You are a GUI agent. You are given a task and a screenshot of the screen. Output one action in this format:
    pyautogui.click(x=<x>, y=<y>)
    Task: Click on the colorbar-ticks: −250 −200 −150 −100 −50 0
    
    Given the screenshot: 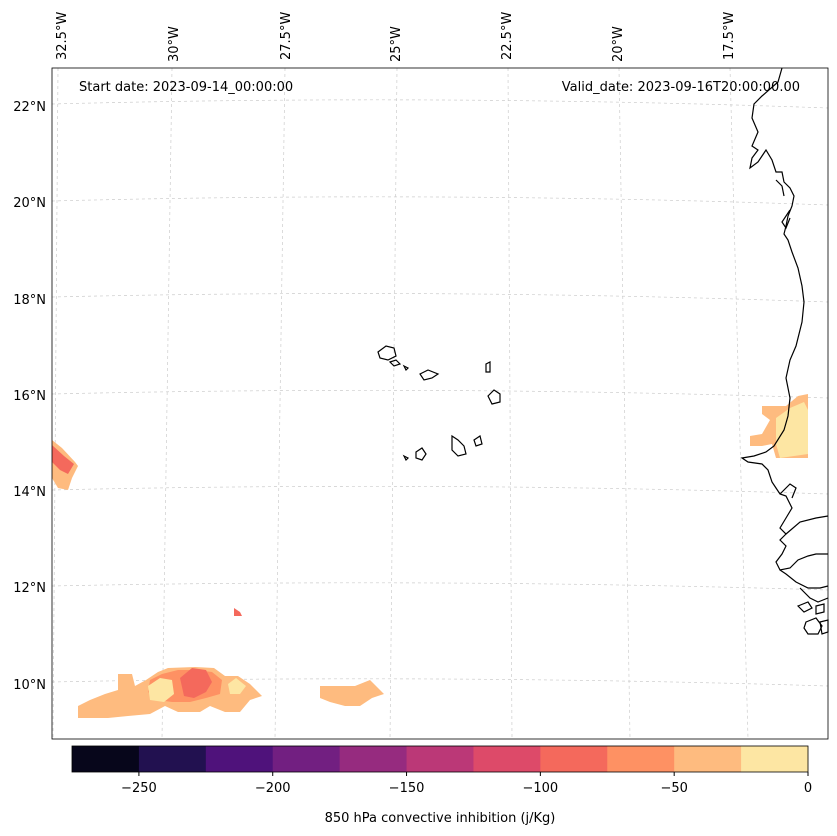 What is the action you would take?
    pyautogui.click(x=466, y=784)
    